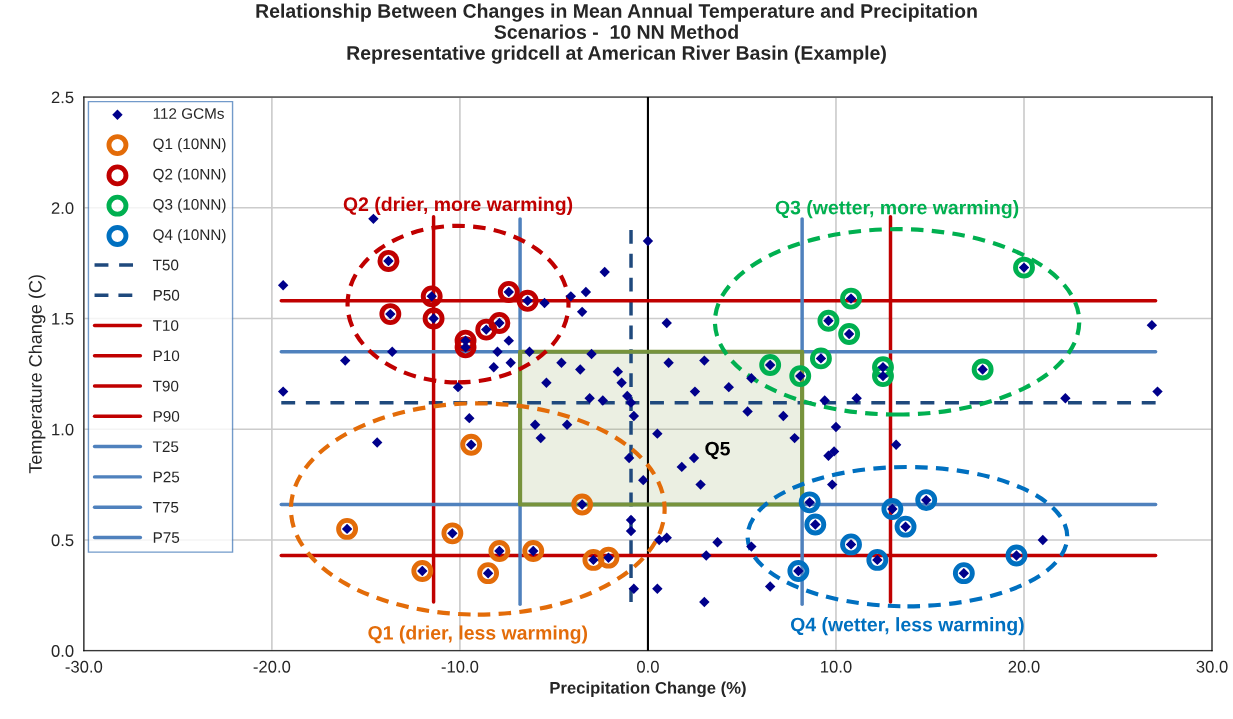 This screenshot has width=1233, height=719. What do you see at coordinates (478, 634) in the screenshot?
I see `annotation: Q1 (drier, less warming)` at bounding box center [478, 634].